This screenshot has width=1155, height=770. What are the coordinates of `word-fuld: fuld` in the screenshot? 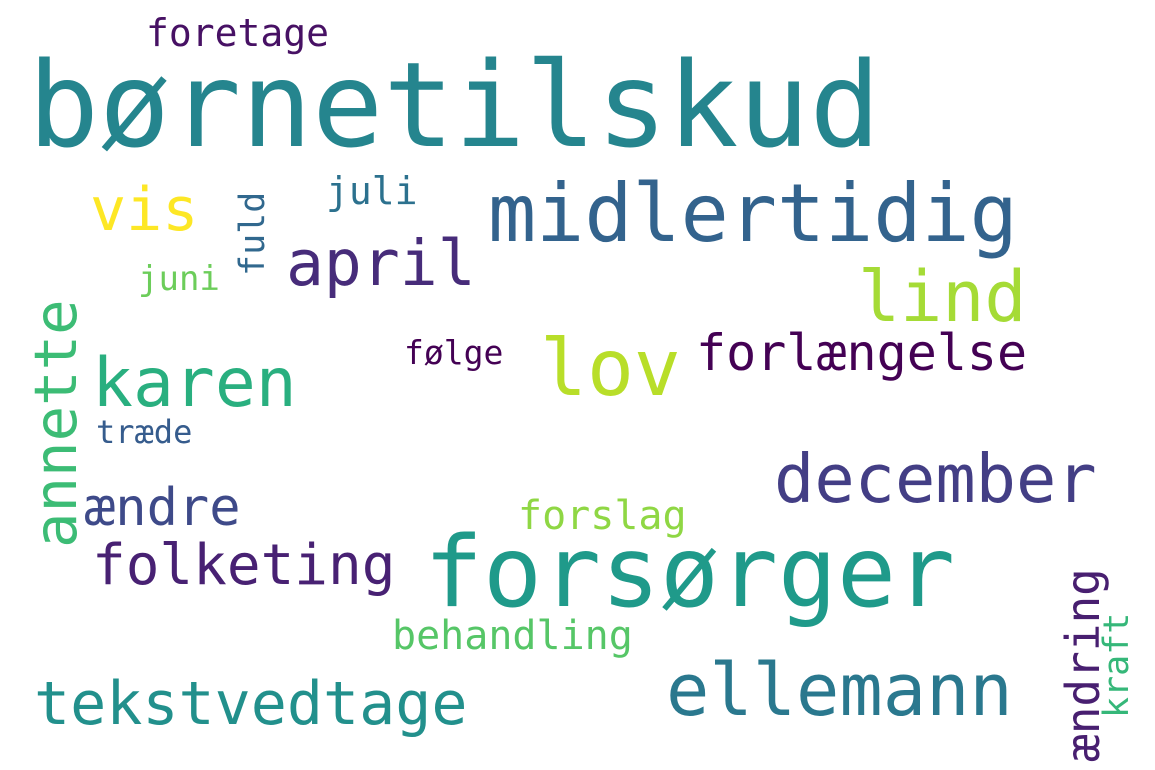 It's located at (253, 233).